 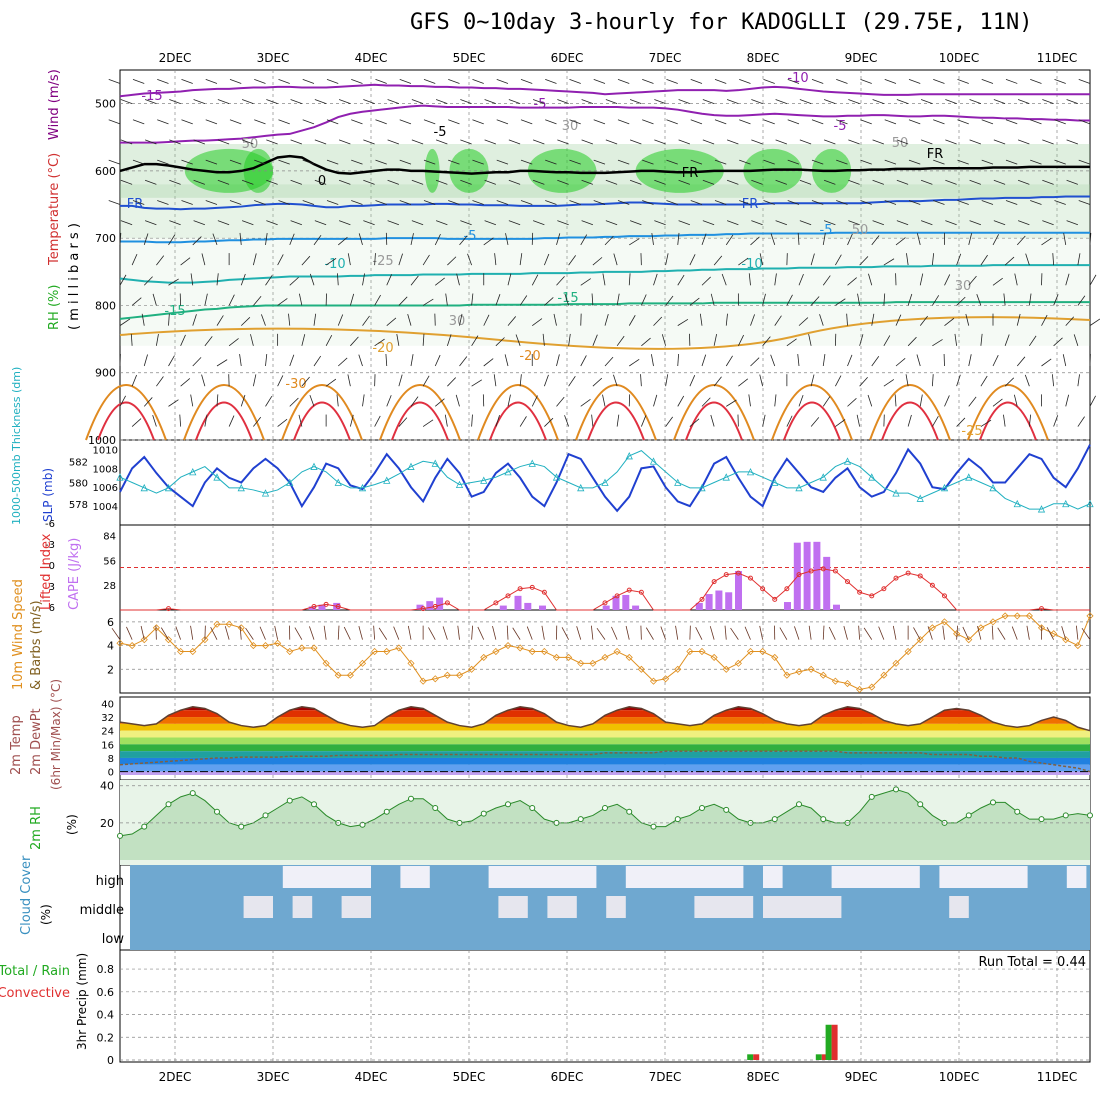 What do you see at coordinates (963, 286) in the screenshot?
I see `contour-label: 30` at bounding box center [963, 286].